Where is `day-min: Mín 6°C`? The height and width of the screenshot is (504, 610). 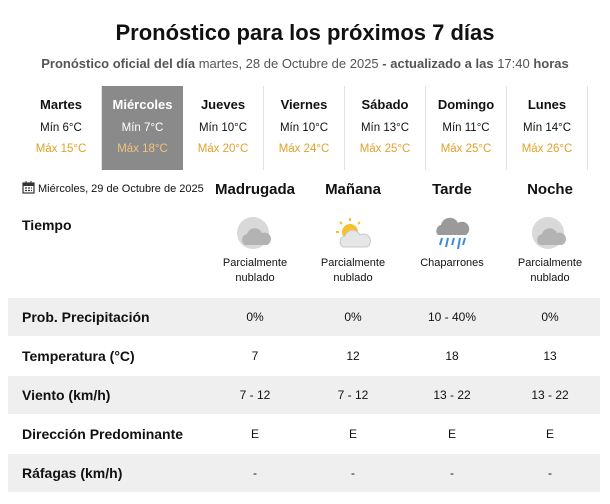
day-min: Mín 6°C is located at coordinates (61, 128).